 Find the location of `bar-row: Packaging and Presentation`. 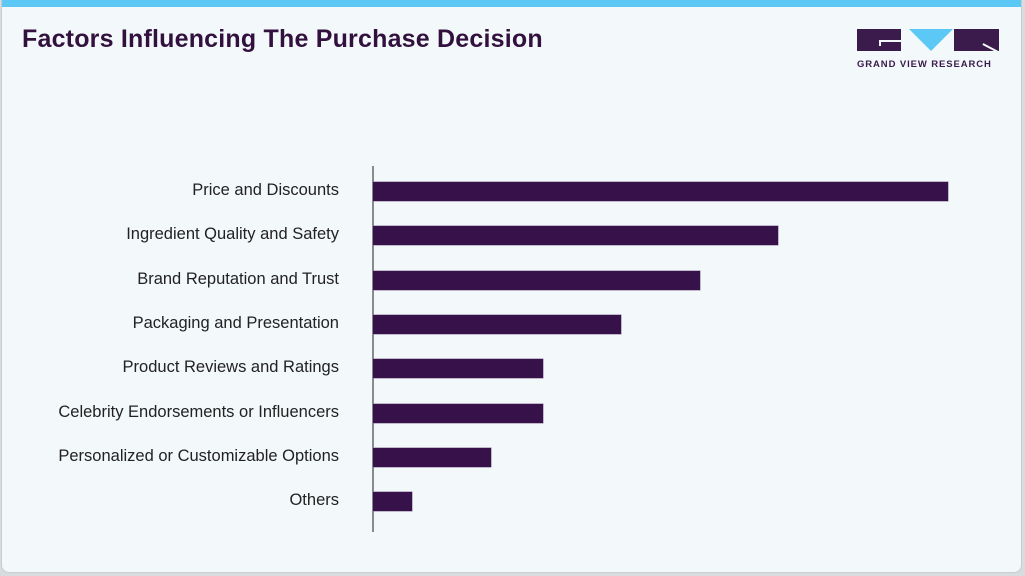

bar-row: Packaging and Presentation is located at coordinates (502, 324).